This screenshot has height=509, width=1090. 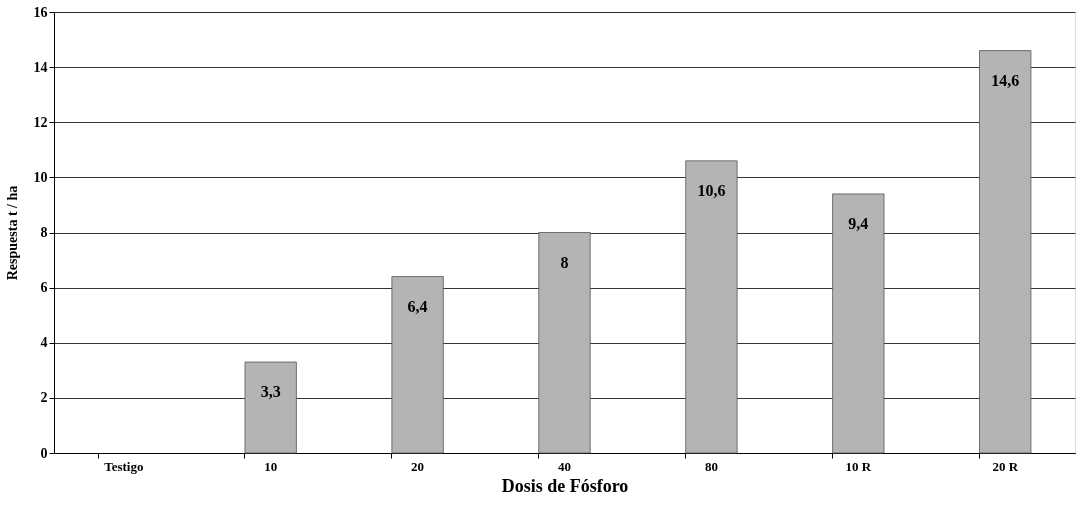 I want to click on x-tick-label: 20, so click(x=418, y=466).